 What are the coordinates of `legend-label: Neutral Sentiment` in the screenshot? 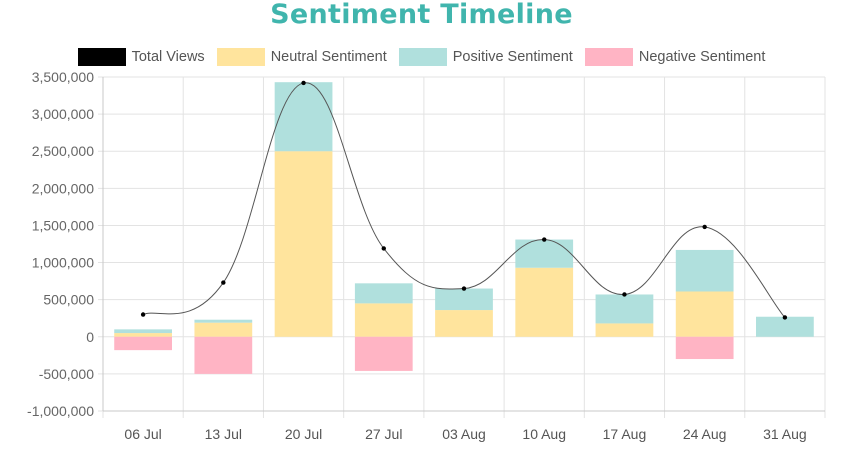 It's located at (328, 57).